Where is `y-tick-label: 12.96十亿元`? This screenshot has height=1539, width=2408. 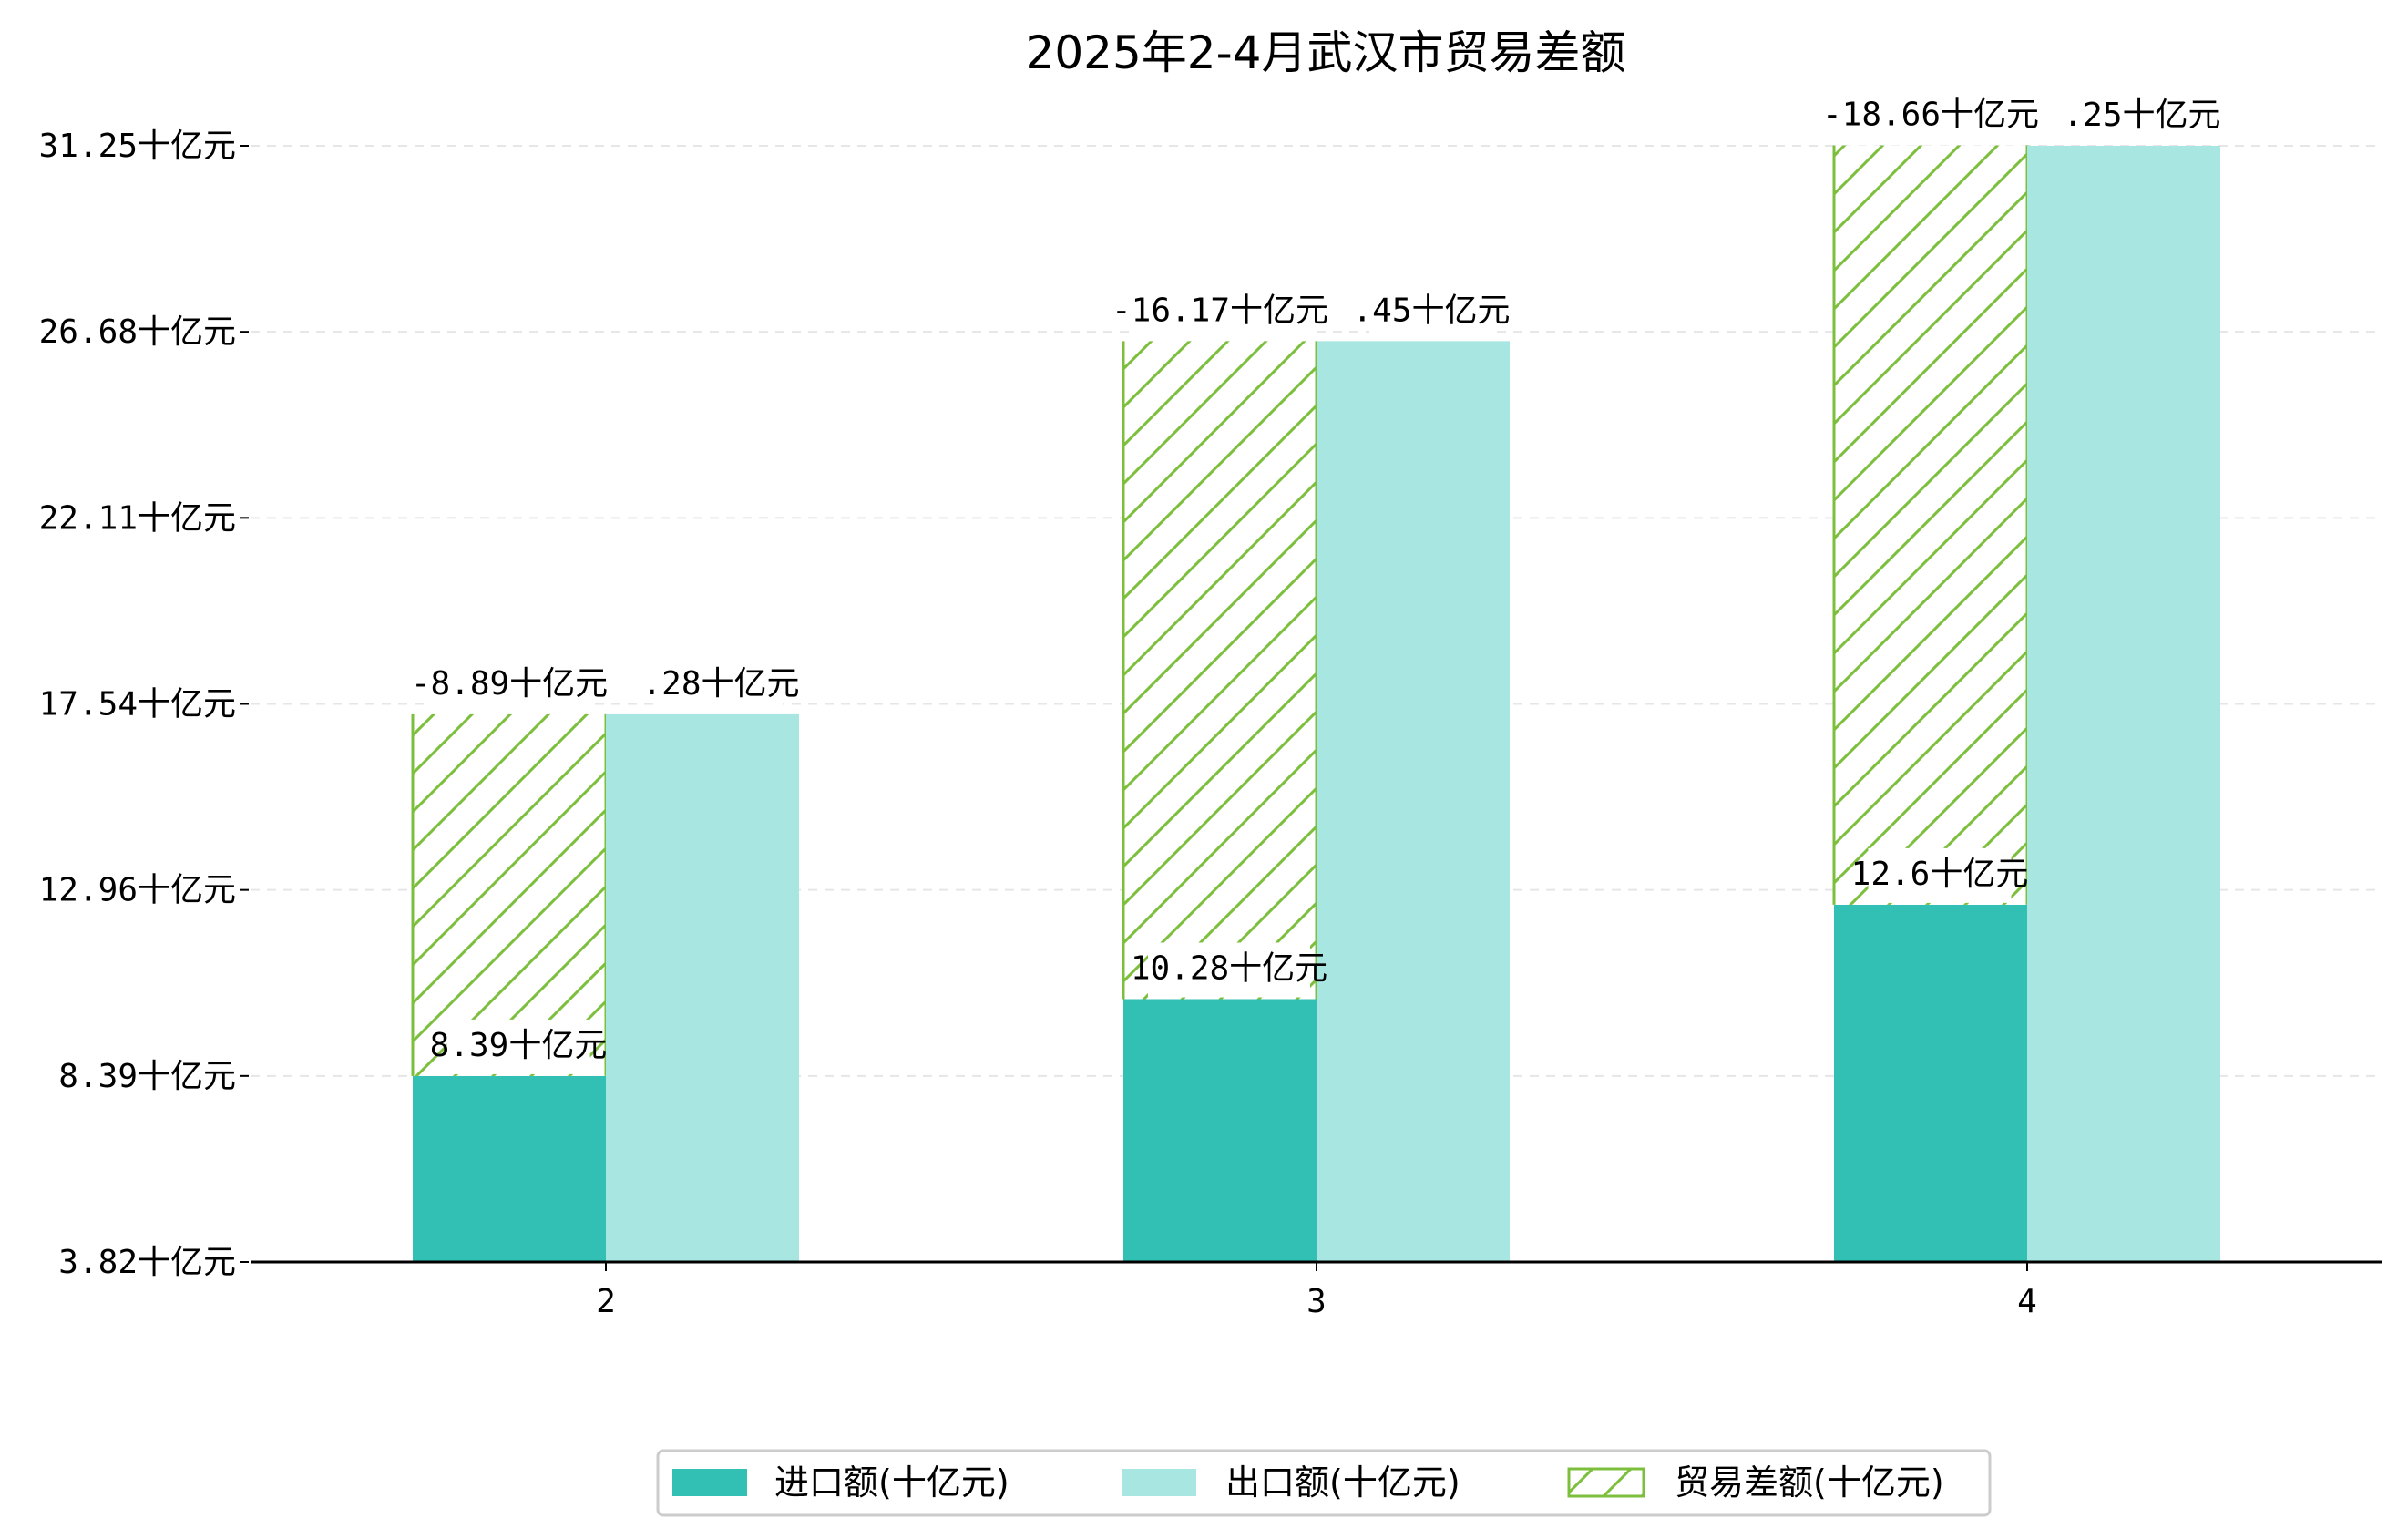
y-tick-label: 12.96十亿元 is located at coordinates (137, 890).